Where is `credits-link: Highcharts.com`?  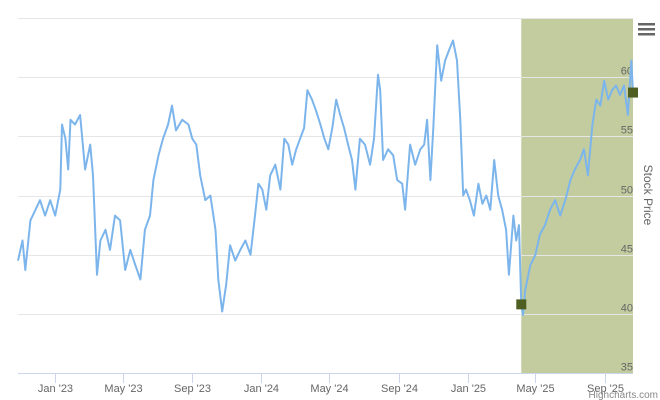 credits-link: Highcharts.com is located at coordinates (623, 395).